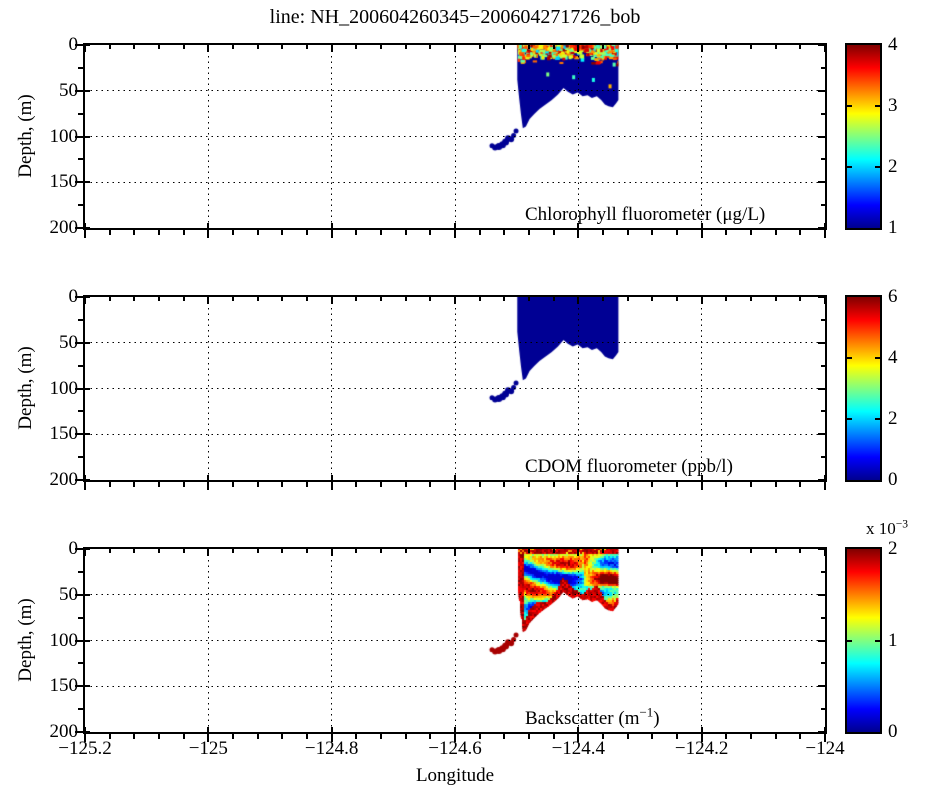 Image resolution: width=950 pixels, height=800 pixels. What do you see at coordinates (68, 342) in the screenshot?
I see `y-tick-label: 50` at bounding box center [68, 342].